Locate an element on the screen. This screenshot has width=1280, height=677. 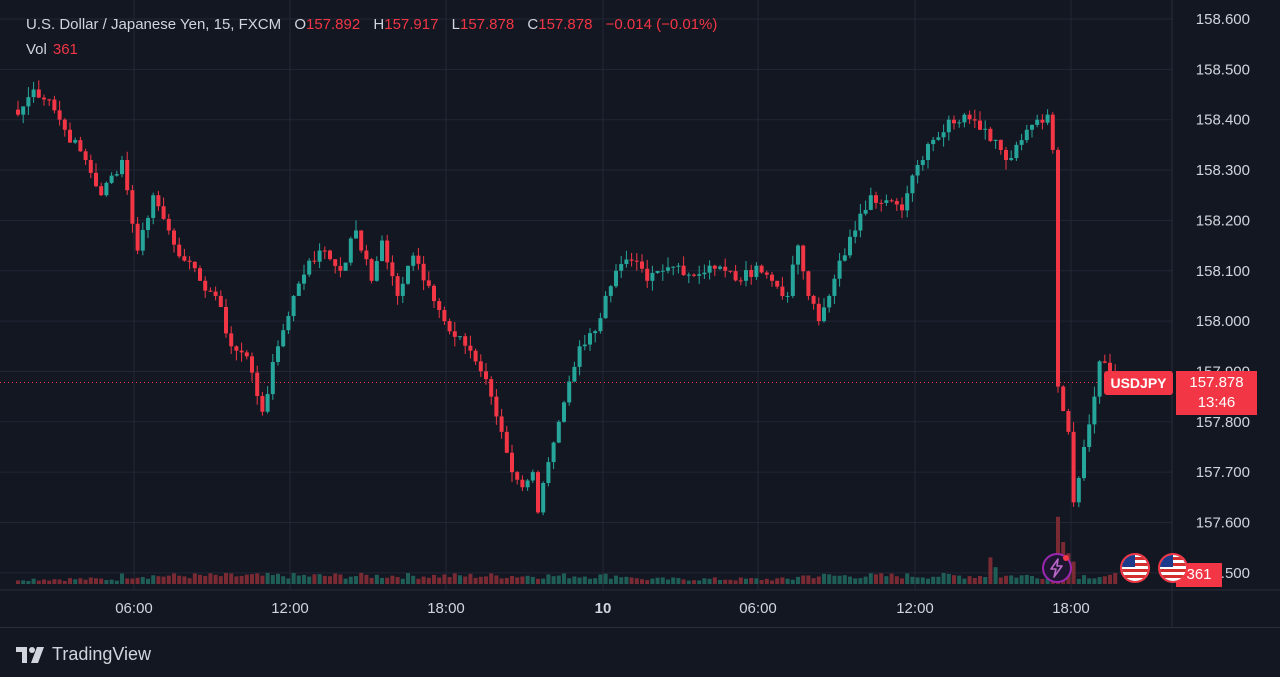
symbol-title: U.S. Dollar / Japanese Yen, 15, FXCM is located at coordinates (154, 24).